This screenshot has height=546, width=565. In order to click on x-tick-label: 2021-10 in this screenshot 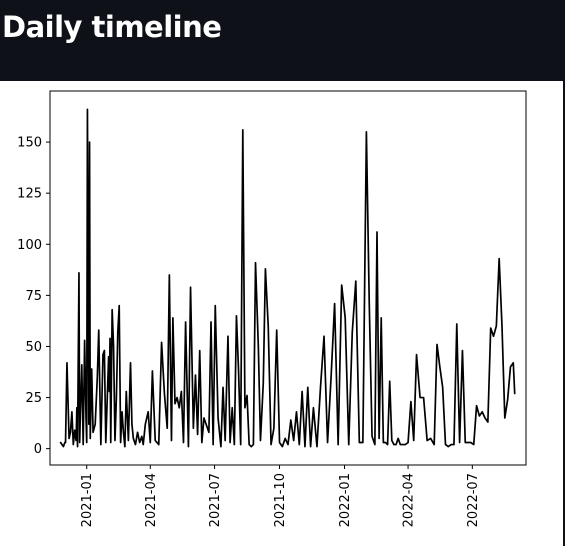, I will do `click(280, 500)`.